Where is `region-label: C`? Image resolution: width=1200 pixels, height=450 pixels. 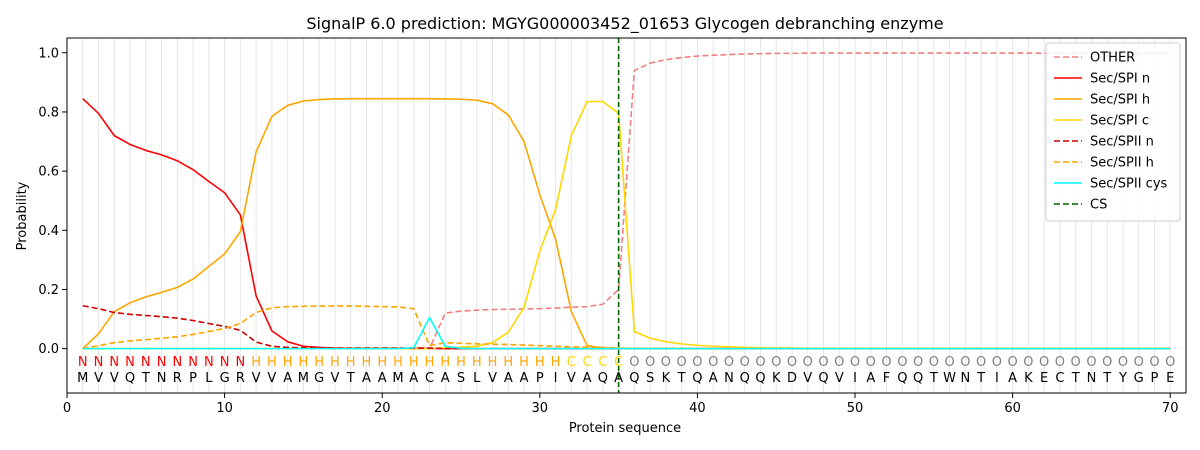
region-label: C is located at coordinates (618, 362).